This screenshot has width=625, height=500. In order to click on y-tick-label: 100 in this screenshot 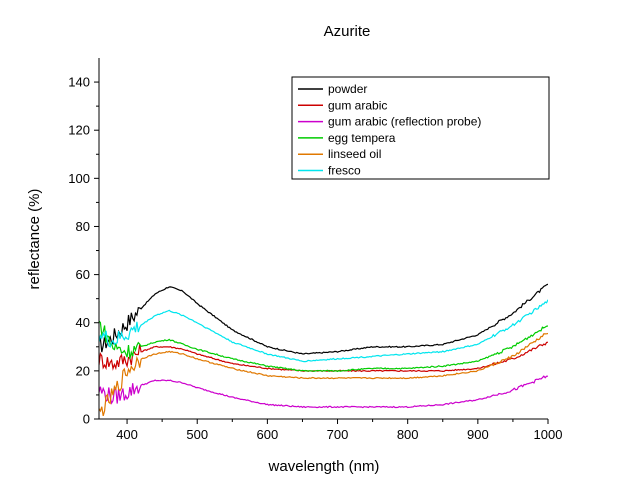, I will do `click(79, 178)`.